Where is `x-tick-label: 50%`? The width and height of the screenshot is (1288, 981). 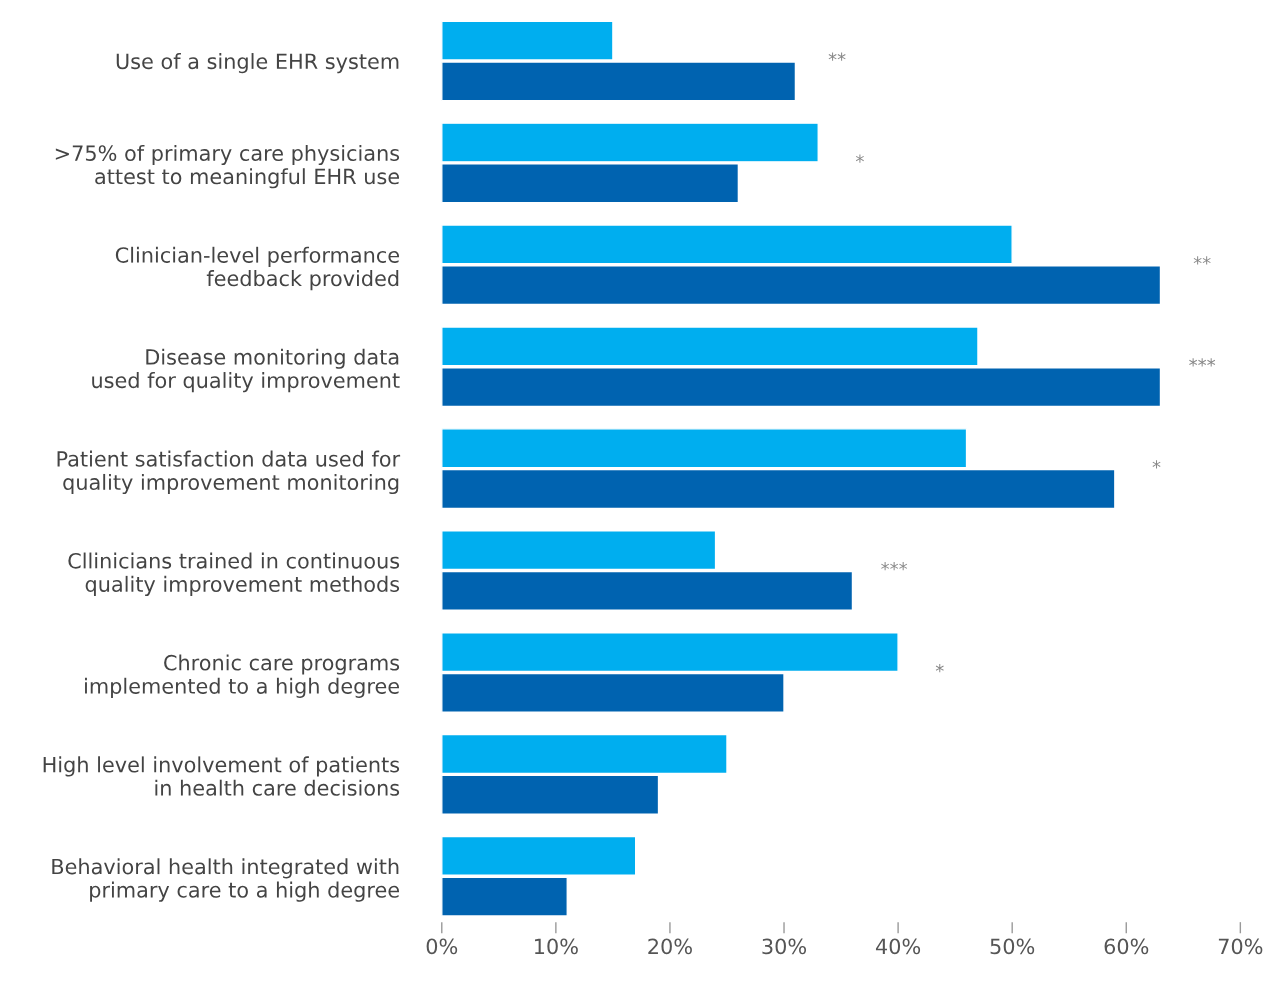
x-tick-label: 50% is located at coordinates (1012, 946).